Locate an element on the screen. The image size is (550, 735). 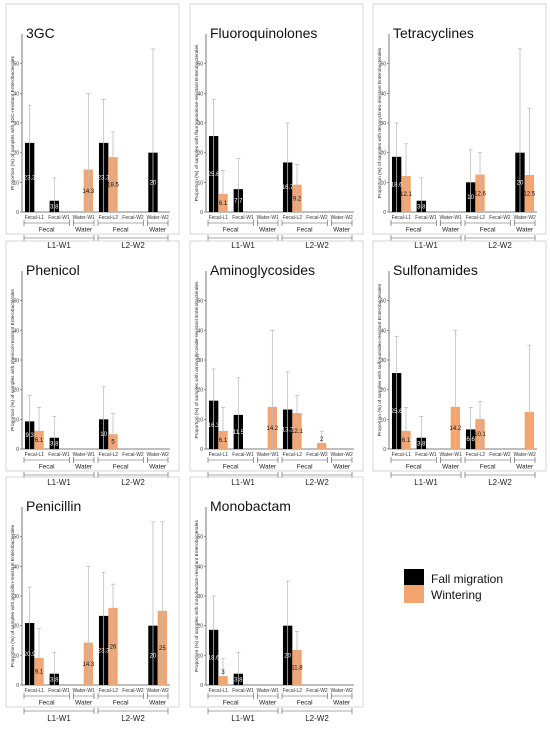
chart-title: 3GC is located at coordinates (40, 33).